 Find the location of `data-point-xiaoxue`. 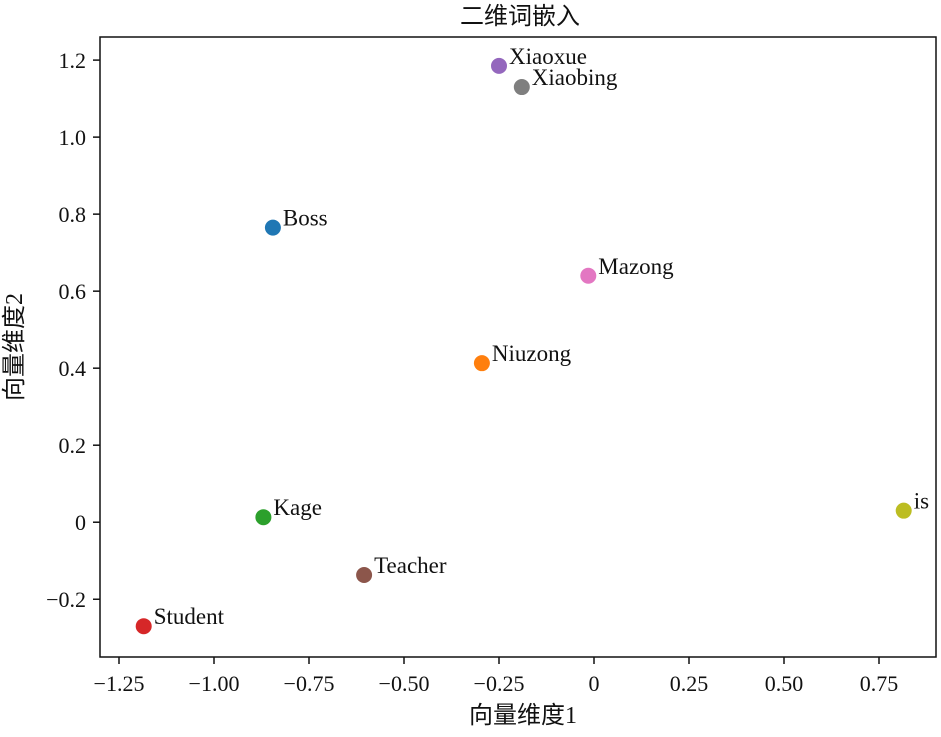

data-point-xiaoxue is located at coordinates (499, 65).